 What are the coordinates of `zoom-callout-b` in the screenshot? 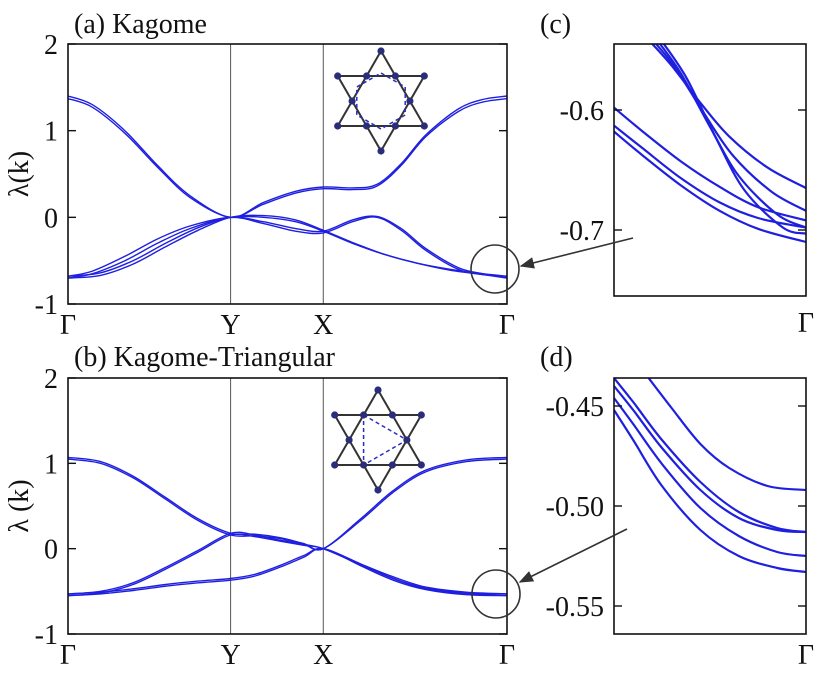 It's located at (549, 573).